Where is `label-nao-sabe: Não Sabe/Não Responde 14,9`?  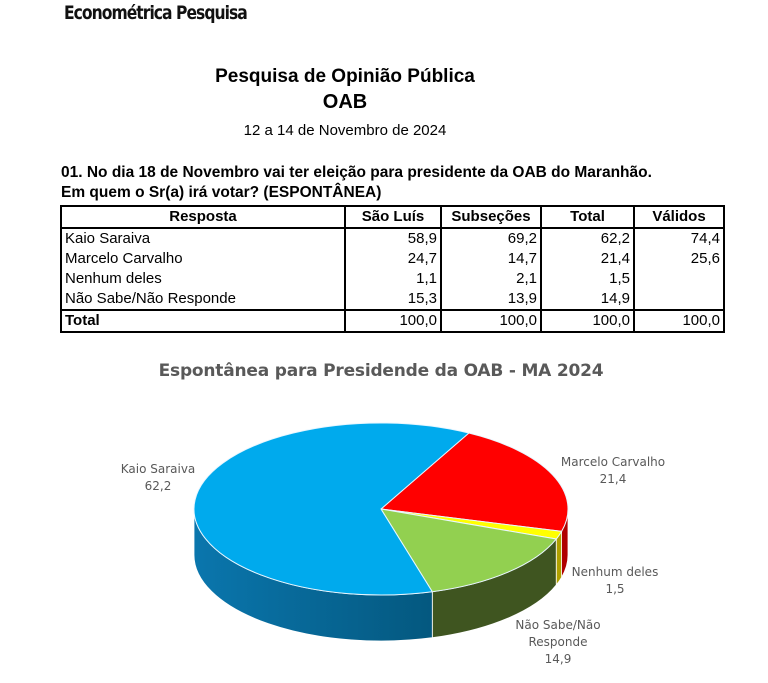
label-nao-sabe: Não Sabe/Não Responde 14,9 is located at coordinates (558, 642).